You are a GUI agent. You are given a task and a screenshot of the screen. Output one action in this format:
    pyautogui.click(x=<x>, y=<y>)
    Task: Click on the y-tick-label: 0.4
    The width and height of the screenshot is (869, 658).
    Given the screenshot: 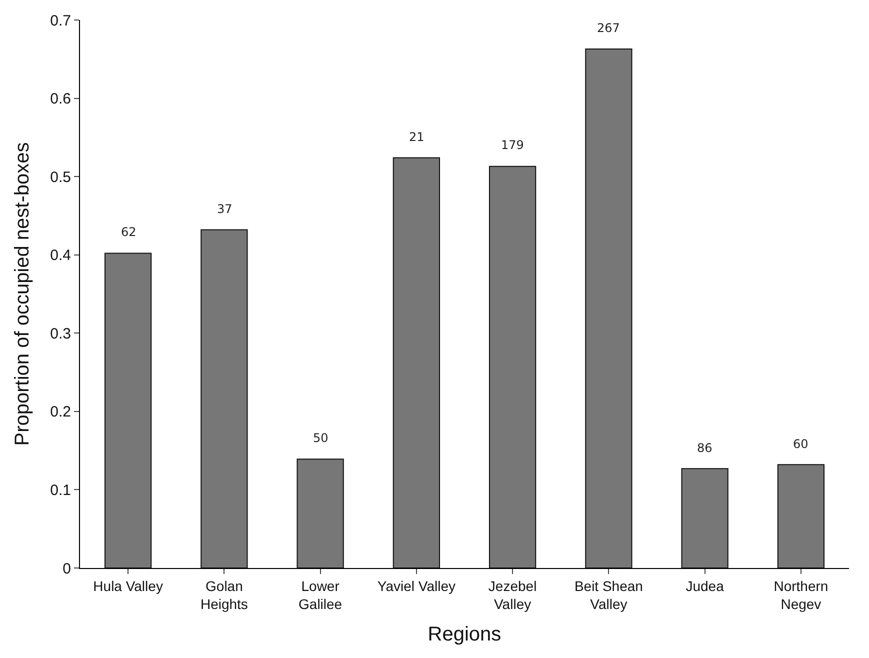 What is the action you would take?
    pyautogui.click(x=60, y=255)
    